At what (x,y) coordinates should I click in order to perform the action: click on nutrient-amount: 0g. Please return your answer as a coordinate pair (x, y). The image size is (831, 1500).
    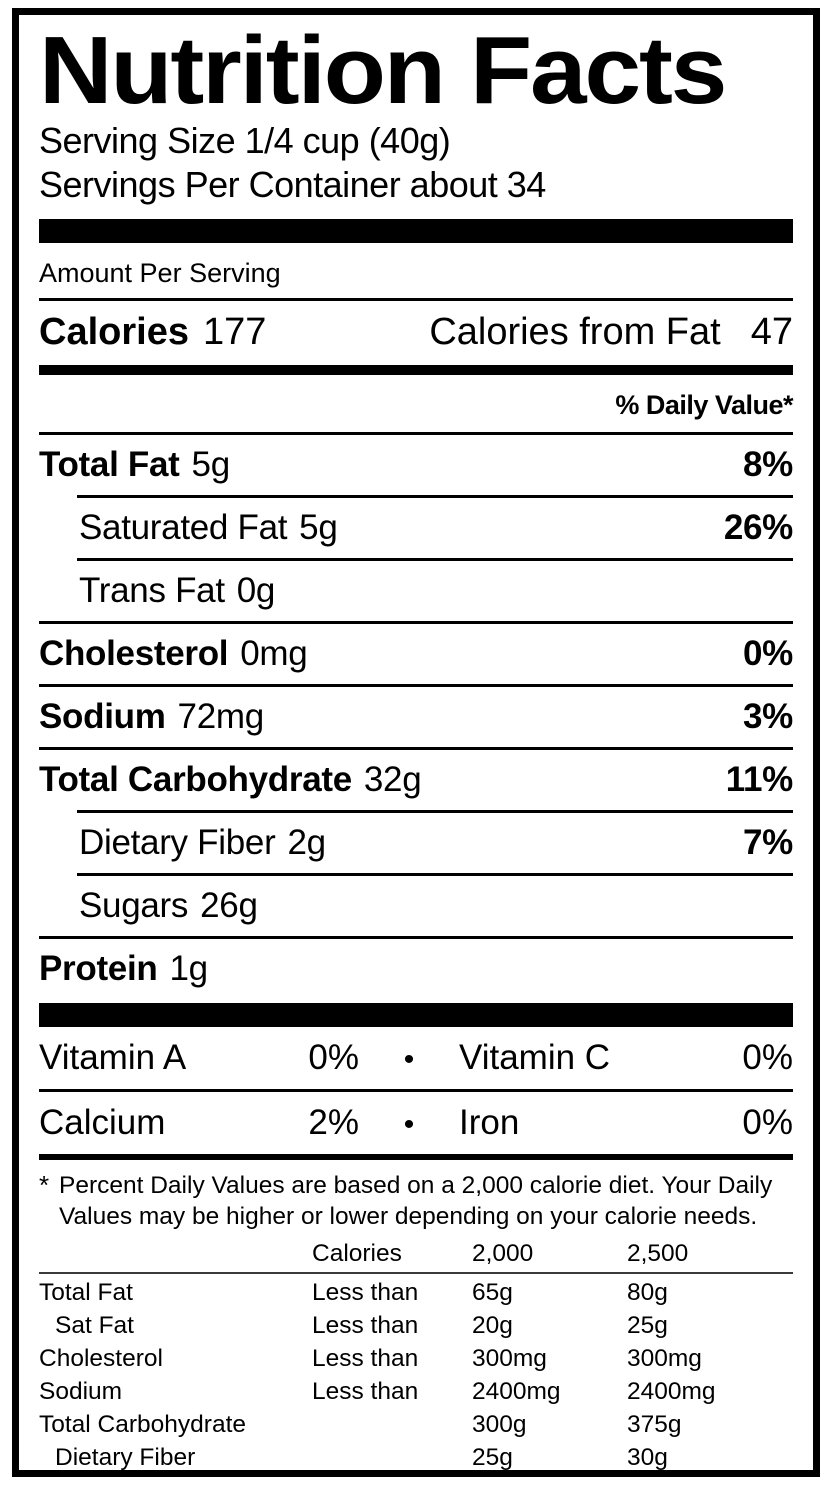
    Looking at the image, I should click on (256, 590).